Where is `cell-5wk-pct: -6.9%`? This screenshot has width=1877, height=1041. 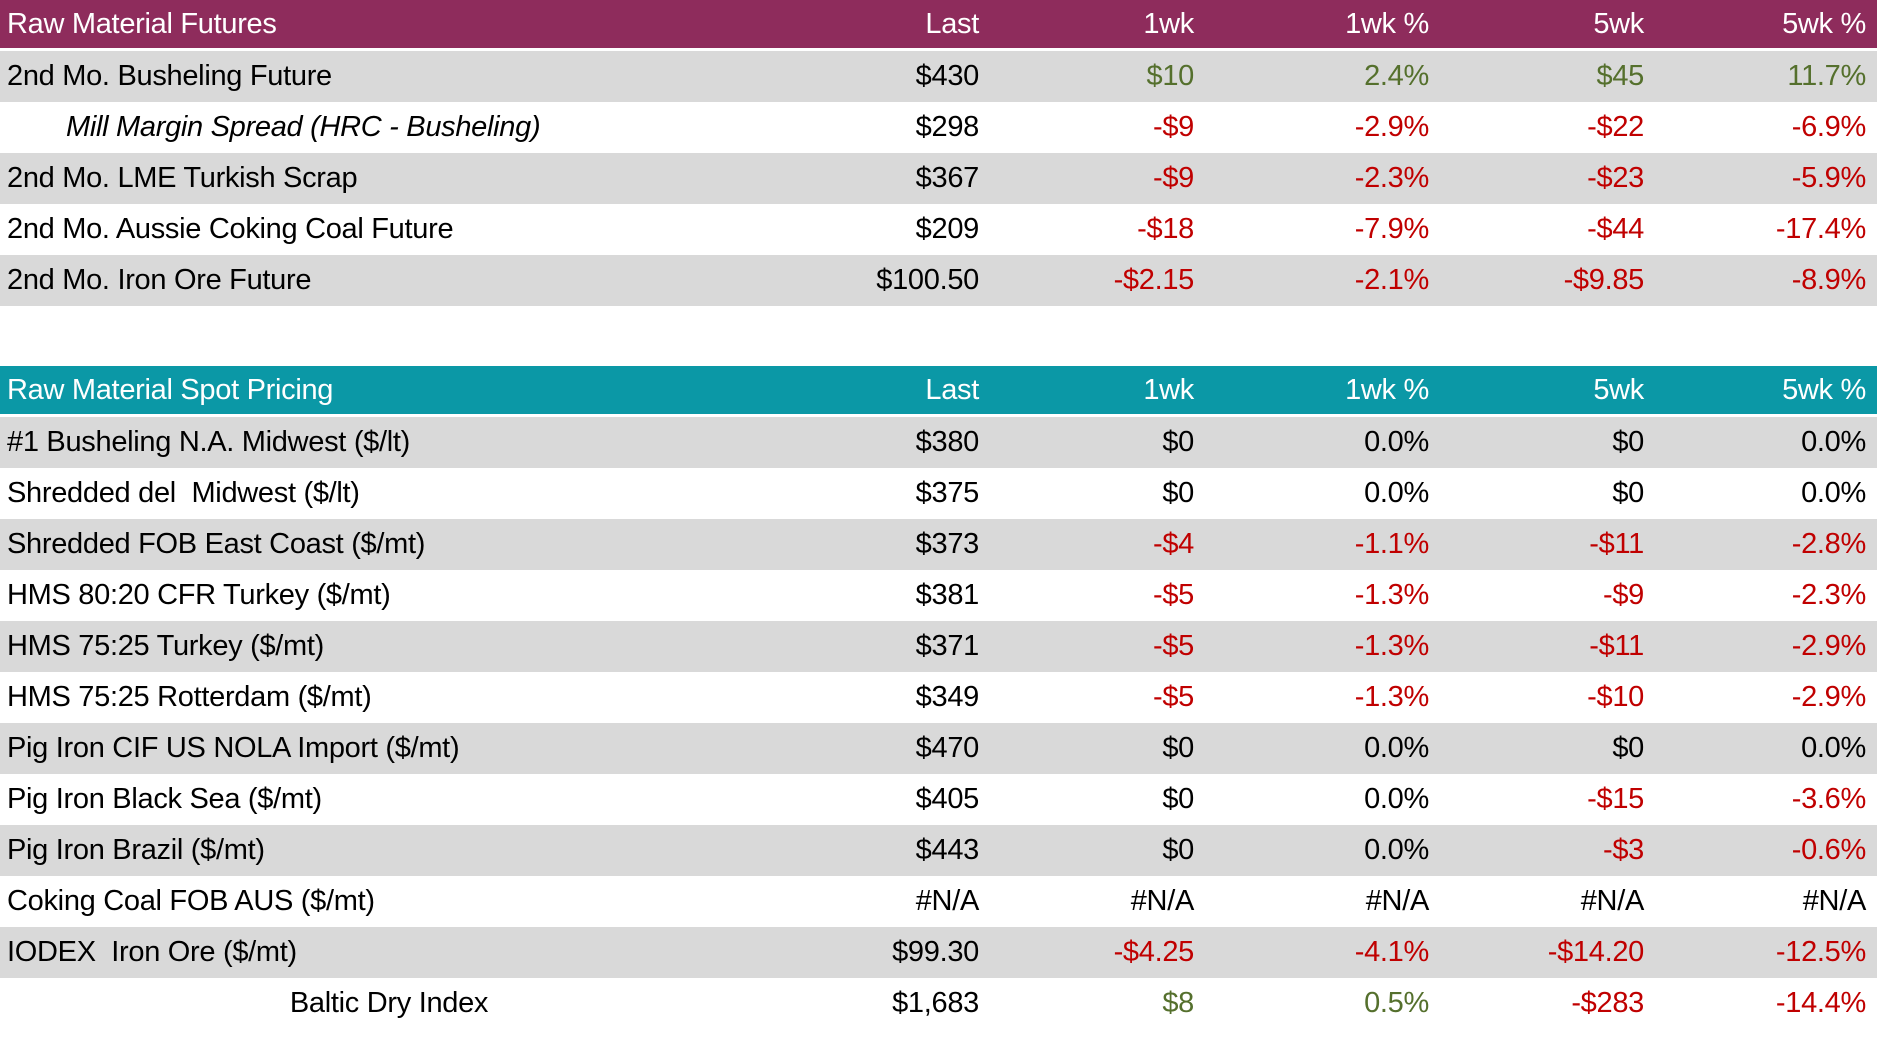
cell-5wk-pct: -6.9% is located at coordinates (1829, 127).